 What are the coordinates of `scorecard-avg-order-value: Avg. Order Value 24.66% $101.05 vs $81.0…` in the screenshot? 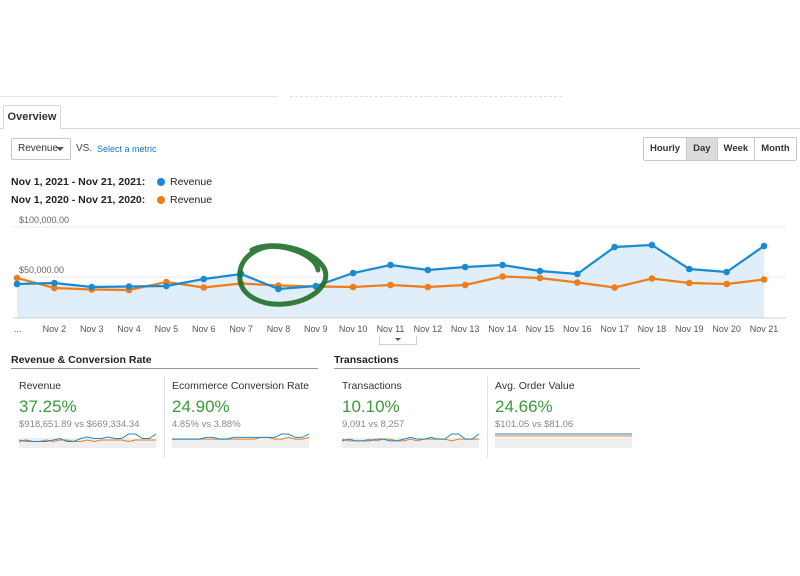 It's located at (564, 417).